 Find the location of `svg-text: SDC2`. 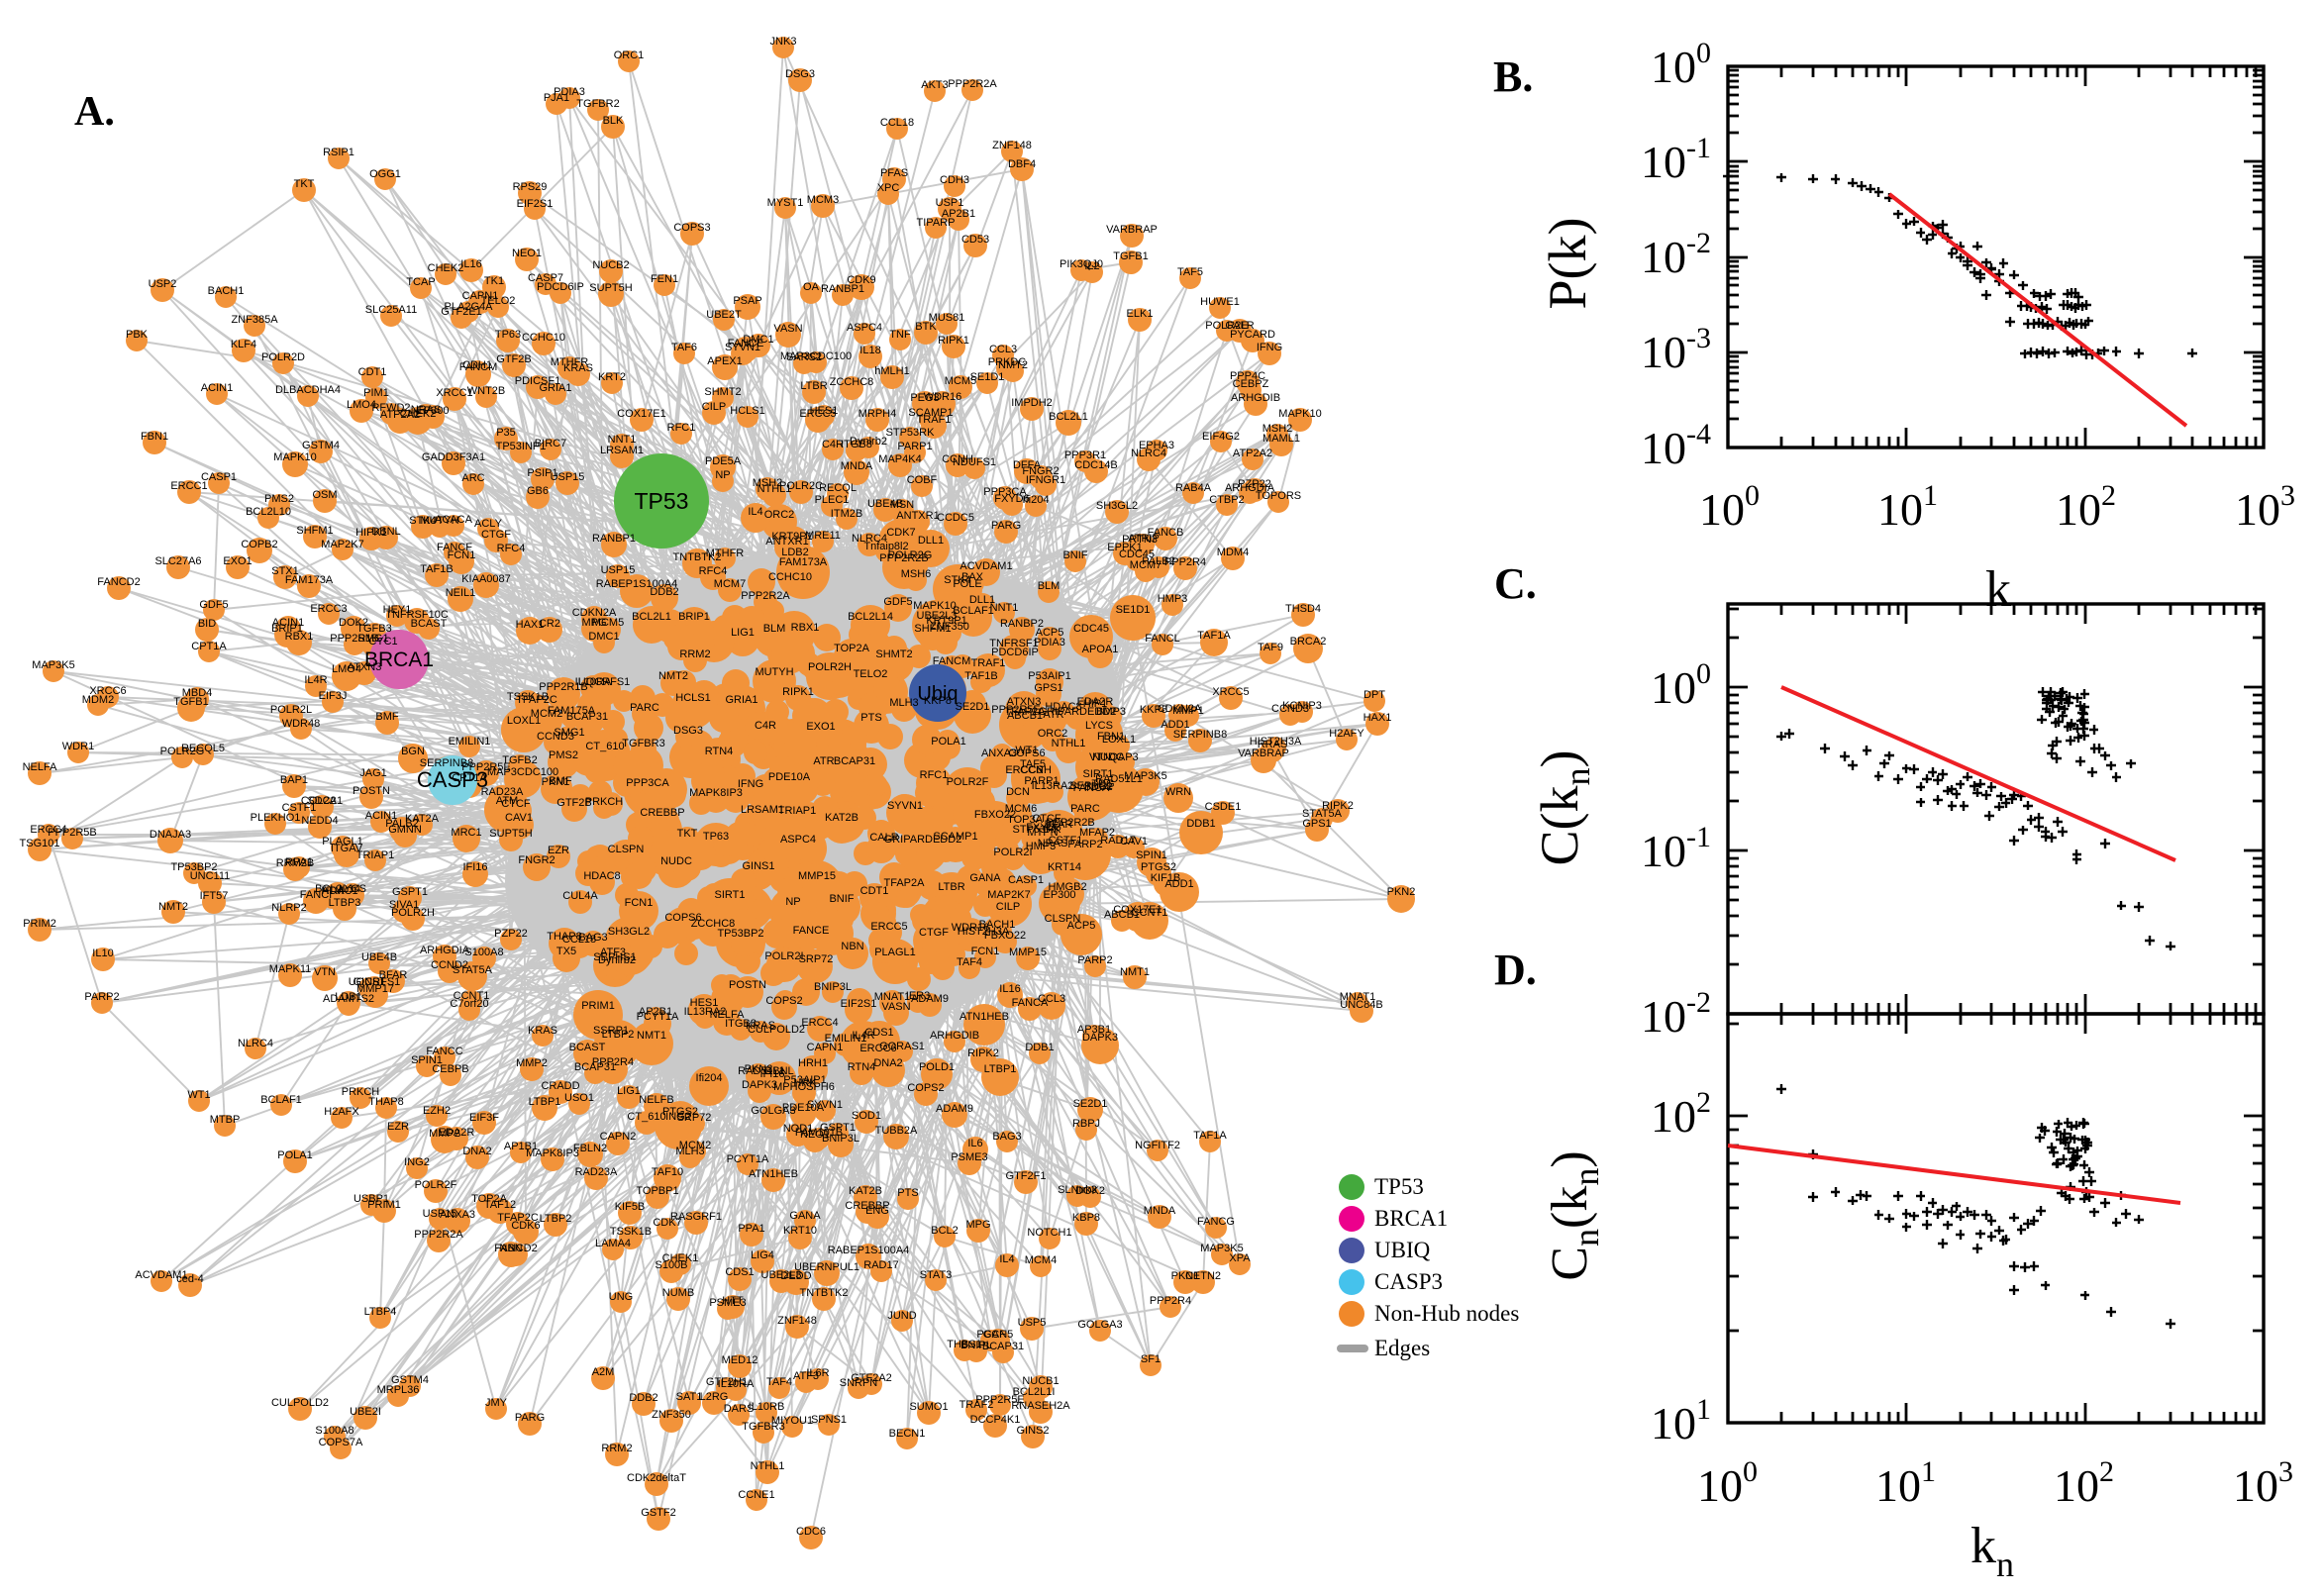

svg-text: SDC2 is located at coordinates (322, 801).